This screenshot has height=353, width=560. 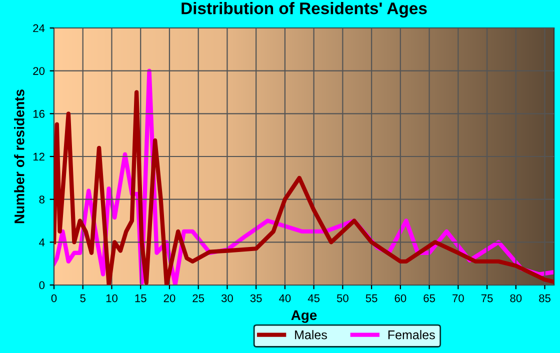 I want to click on x-tick-label: 65, so click(x=430, y=298).